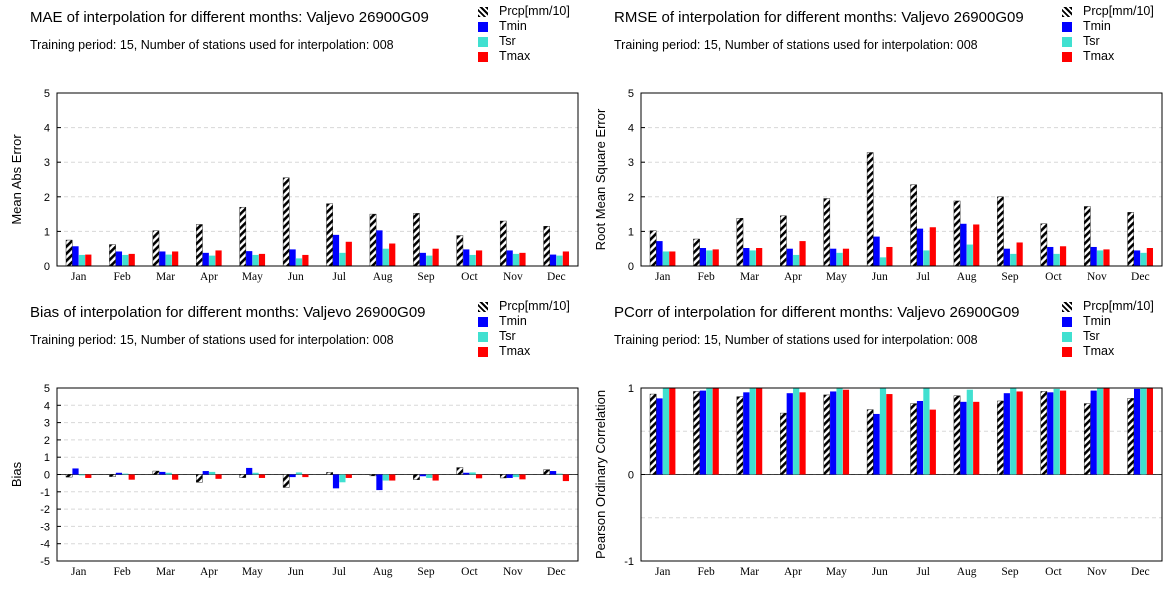 The width and height of the screenshot is (1167, 589). Describe the element at coordinates (1006, 257) in the screenshot. I see `bar-tmin-sep` at that location.